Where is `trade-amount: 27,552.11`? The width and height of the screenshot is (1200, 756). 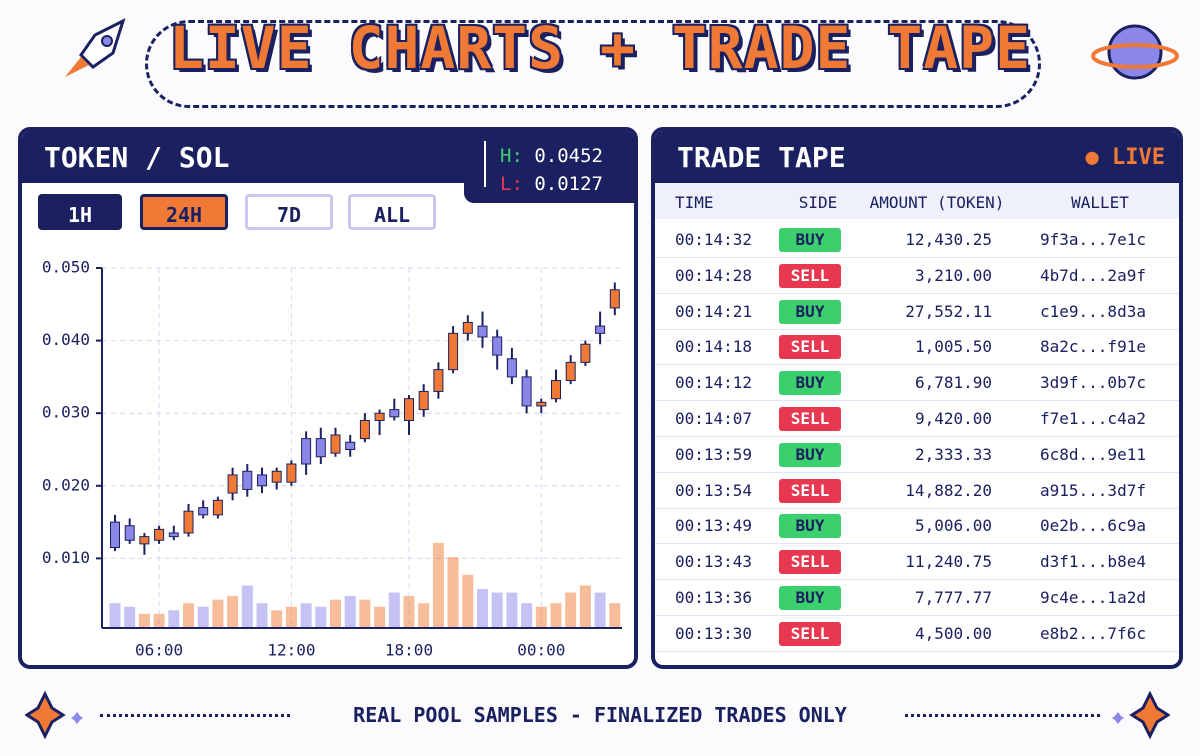
trade-amount: 27,552.11 is located at coordinates (948, 311).